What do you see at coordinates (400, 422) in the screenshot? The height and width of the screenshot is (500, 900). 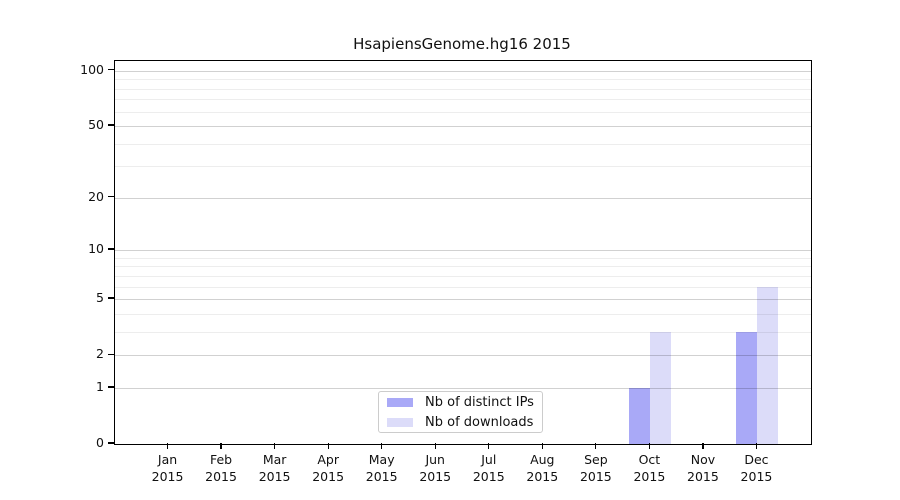 I see `downloads-swatch` at bounding box center [400, 422].